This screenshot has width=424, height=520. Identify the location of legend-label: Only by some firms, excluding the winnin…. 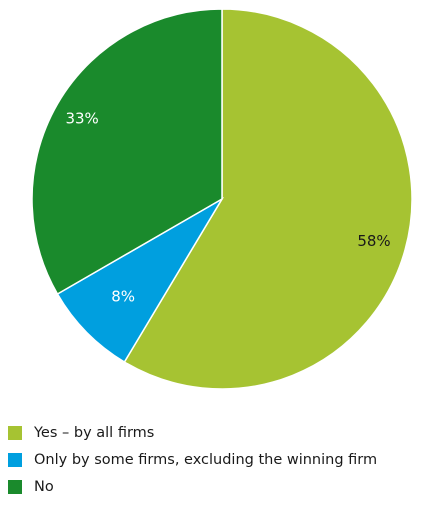
(206, 460).